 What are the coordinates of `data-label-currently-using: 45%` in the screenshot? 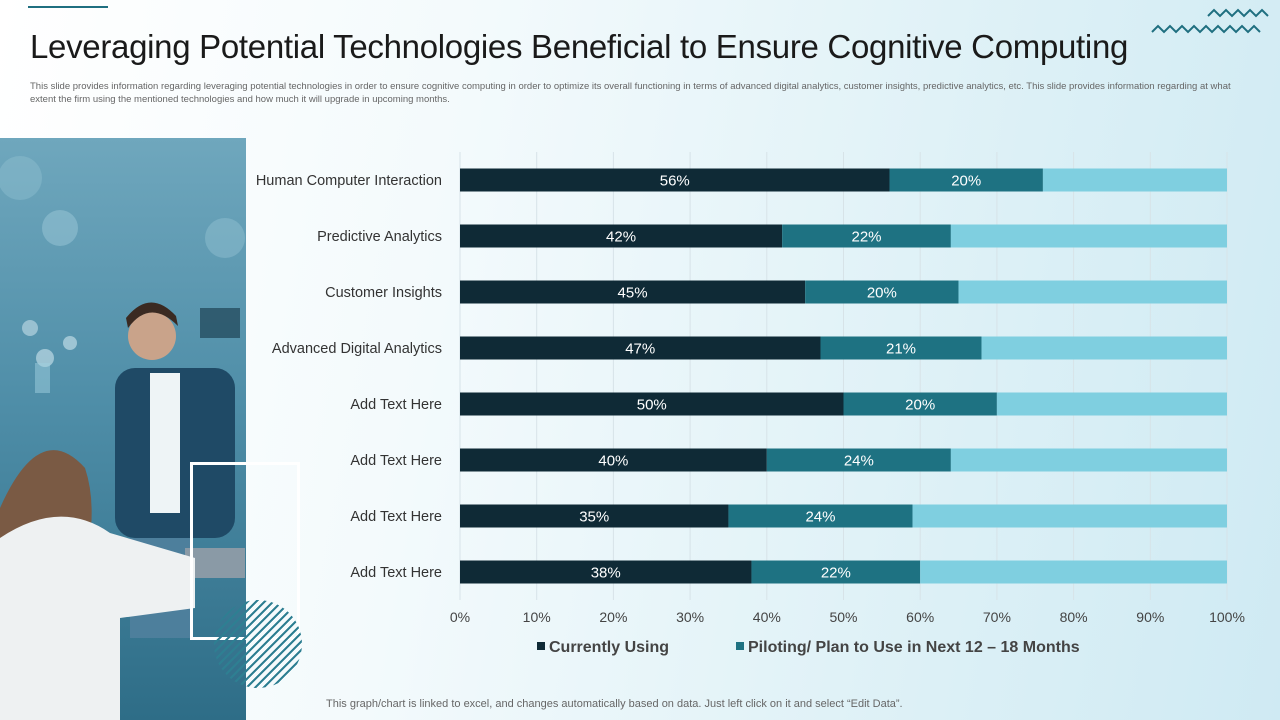 It's located at (633, 293).